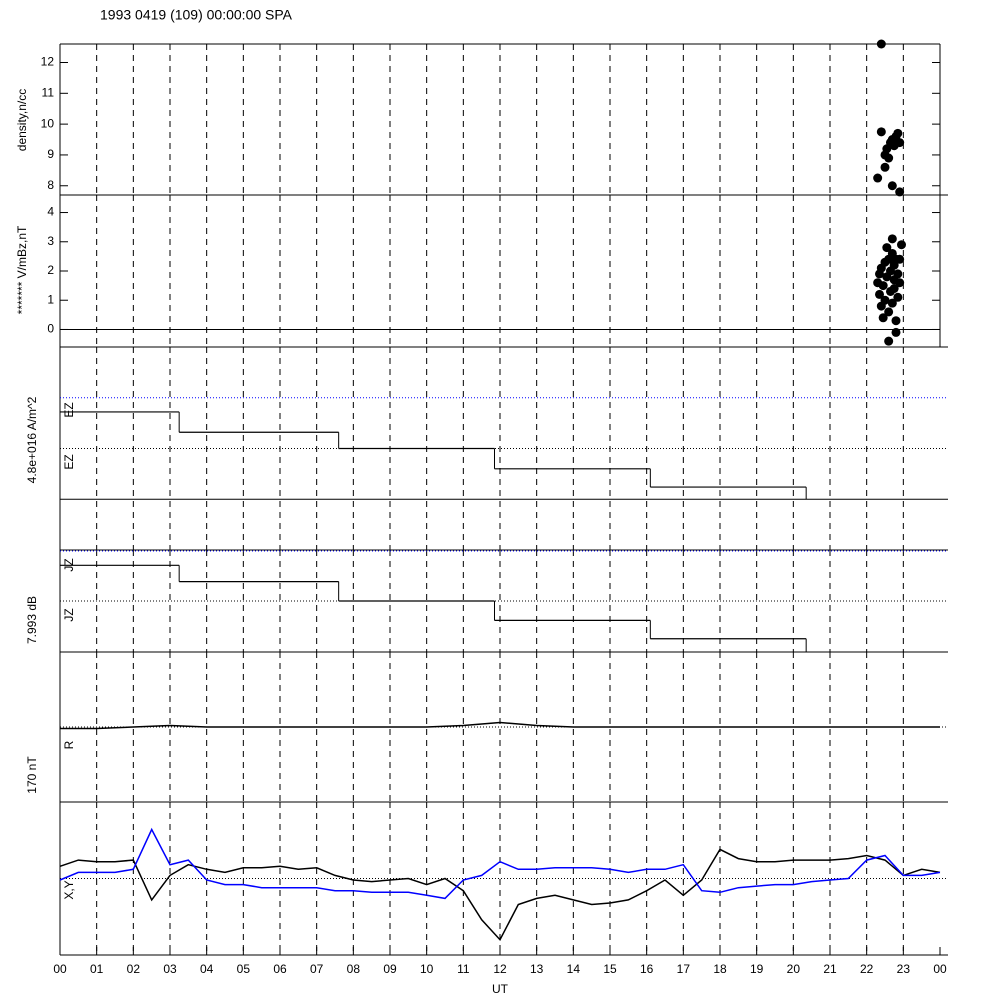 This screenshot has width=1000, height=1000. What do you see at coordinates (647, 969) in the screenshot?
I see `x-tick-label: 16` at bounding box center [647, 969].